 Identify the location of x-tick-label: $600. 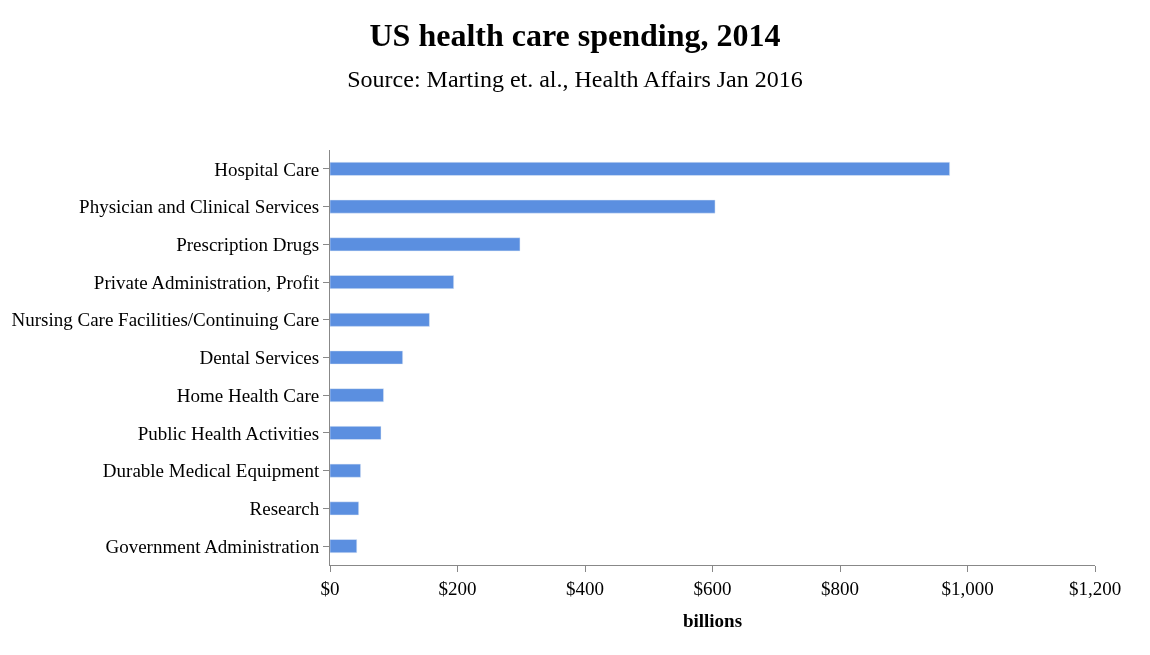
(712, 588).